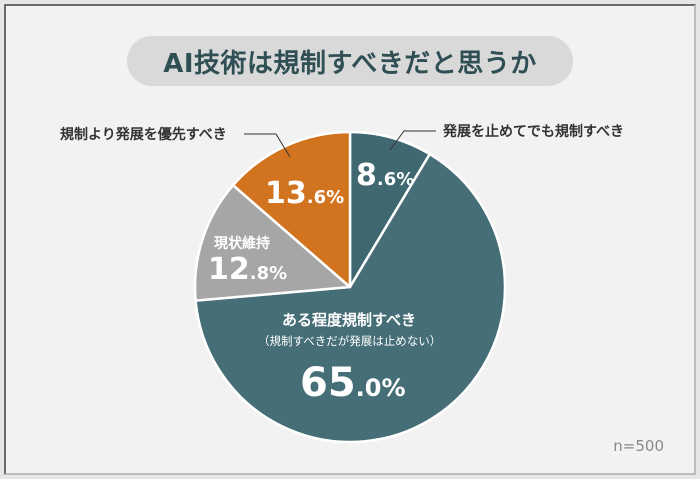 The image size is (700, 479). I want to click on chart-title: AI技術は規制すべきだと思うか, so click(350, 61).